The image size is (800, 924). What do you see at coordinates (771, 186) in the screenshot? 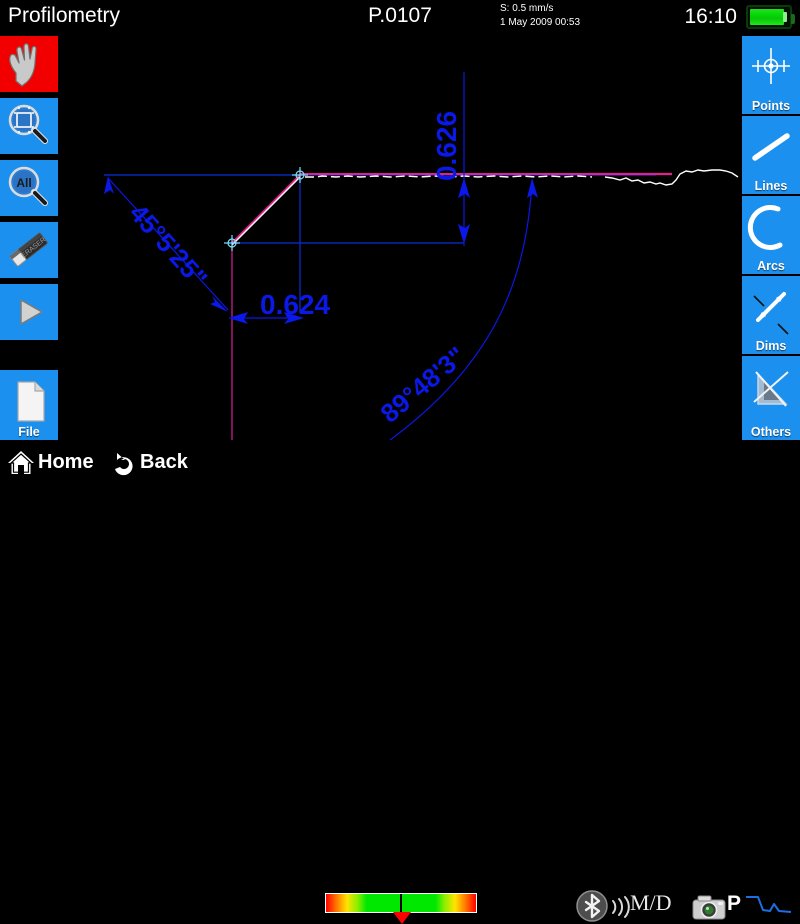
I see `sidebar-item-lines-label: Lines` at bounding box center [771, 186].